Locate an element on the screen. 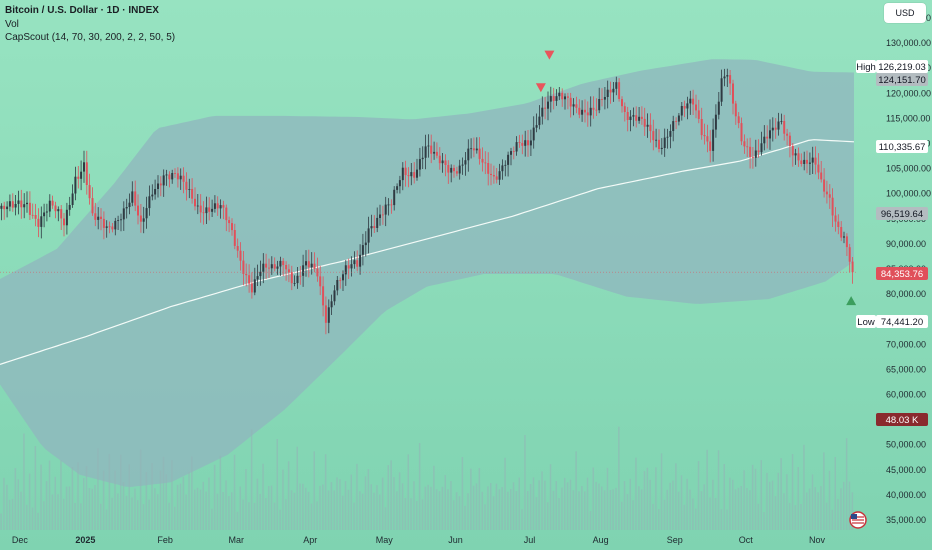 The width and height of the screenshot is (932, 550). price-tag-bg is located at coordinates (902, 146).